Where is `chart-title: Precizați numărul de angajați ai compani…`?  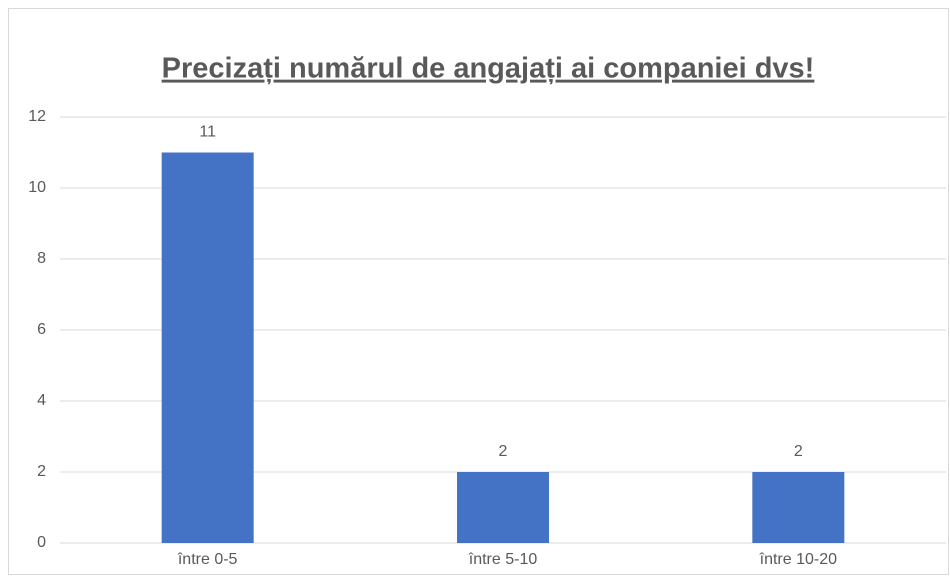 chart-title: Precizați numărul de angajați ai compani… is located at coordinates (488, 69).